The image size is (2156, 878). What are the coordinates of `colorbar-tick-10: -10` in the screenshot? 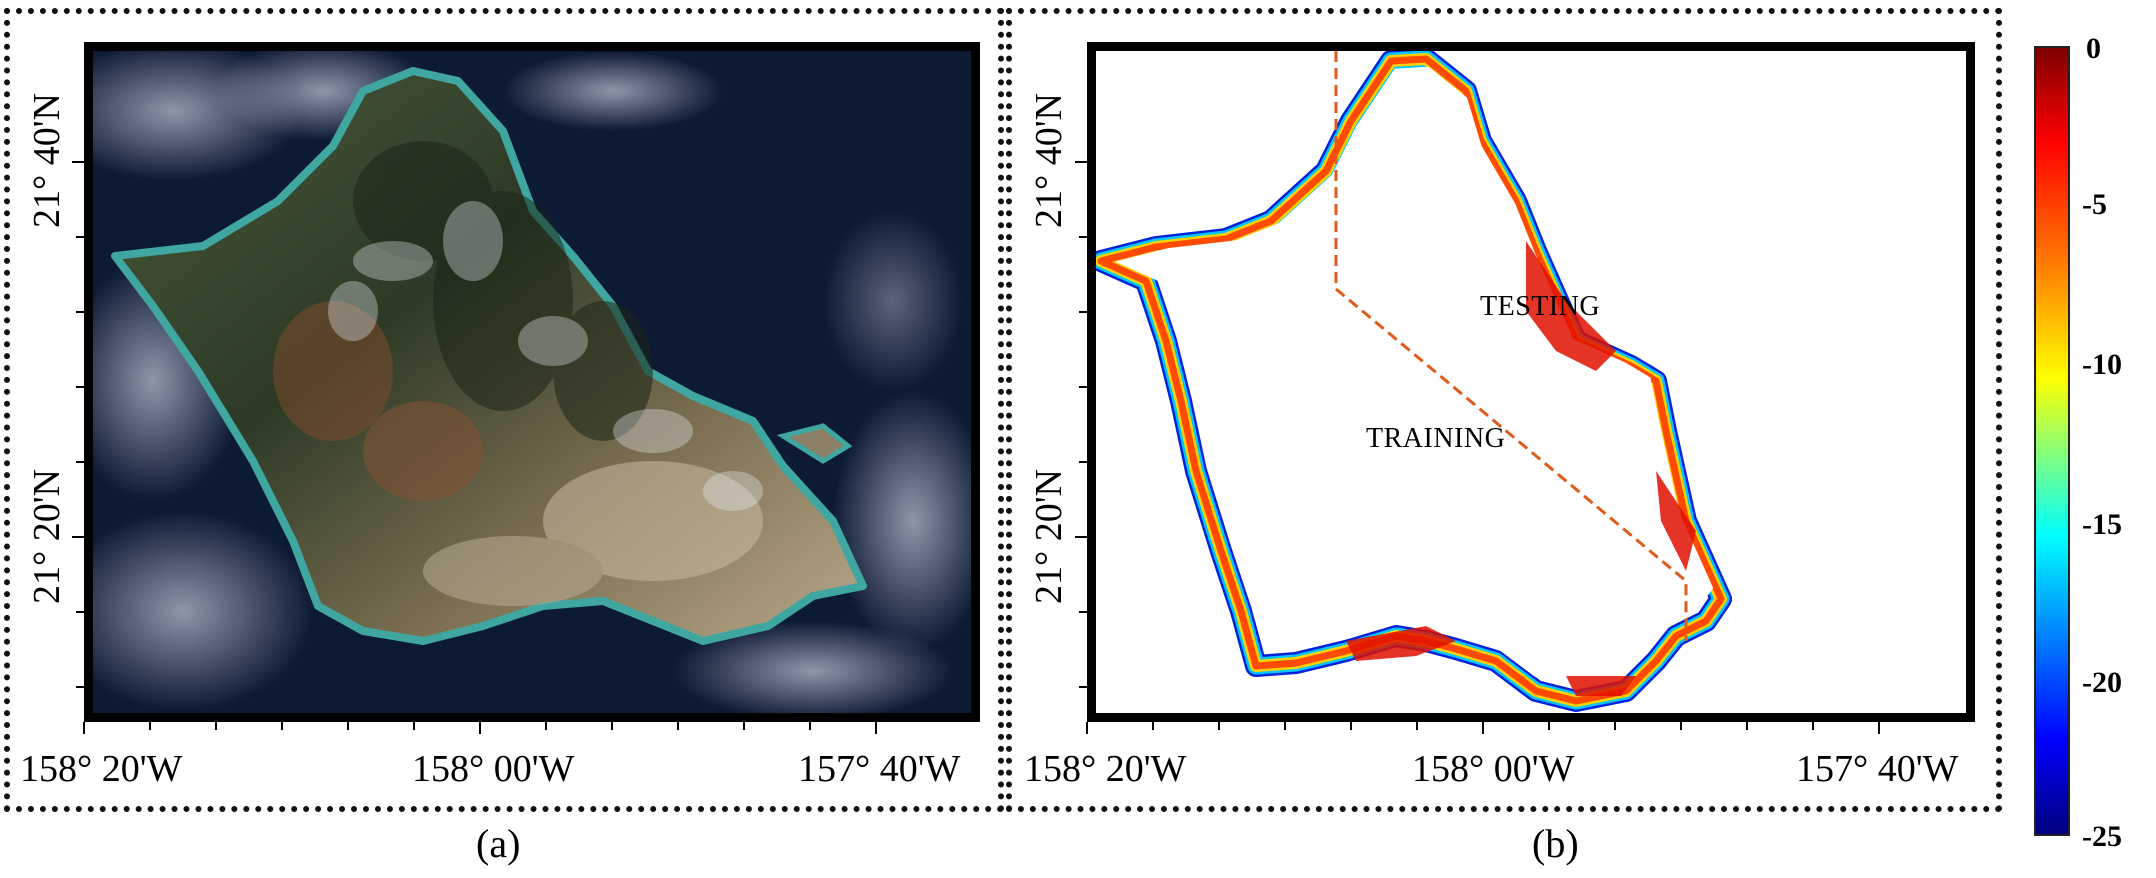 It's located at (2102, 364).